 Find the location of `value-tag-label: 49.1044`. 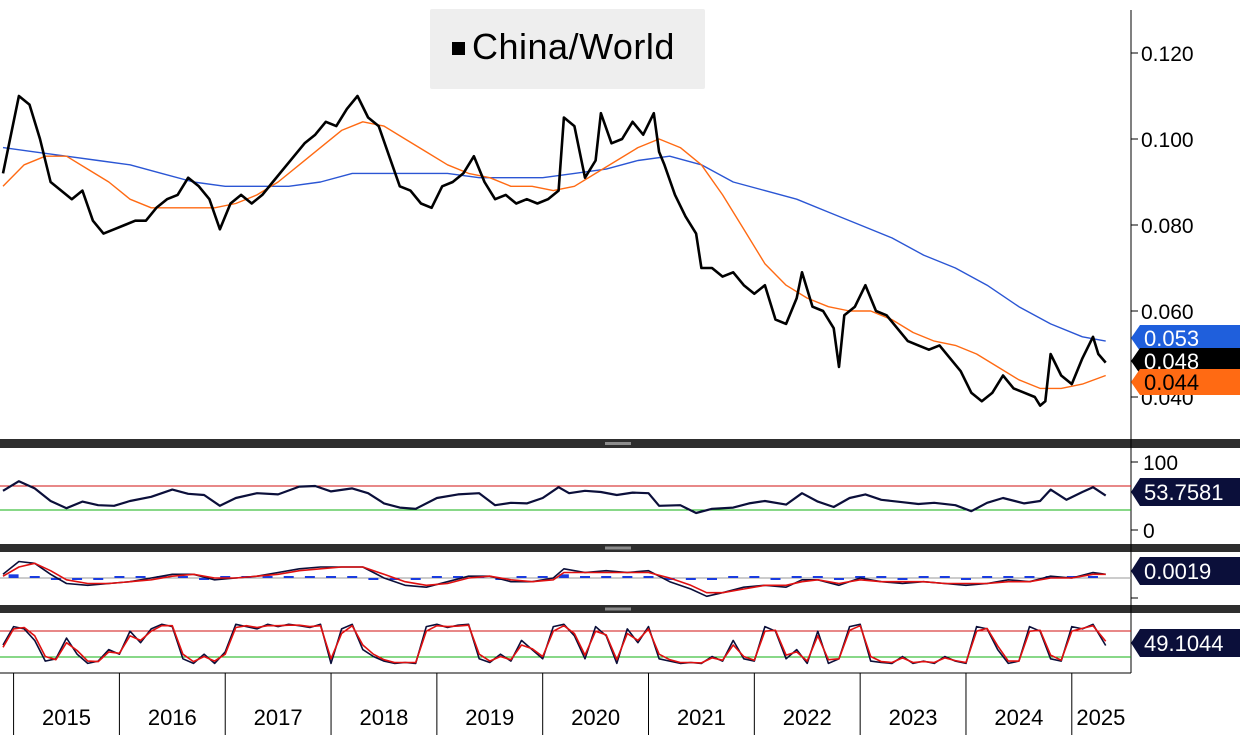

value-tag-label: 49.1044 is located at coordinates (1184, 643).